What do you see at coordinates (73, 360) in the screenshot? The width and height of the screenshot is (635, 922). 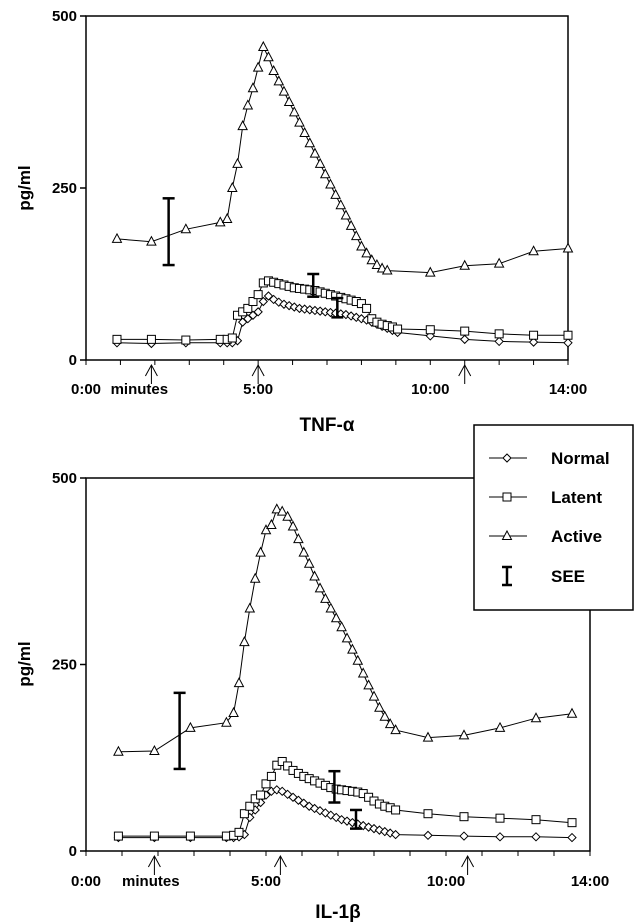 I see `y-tick-label: 0` at bounding box center [73, 360].